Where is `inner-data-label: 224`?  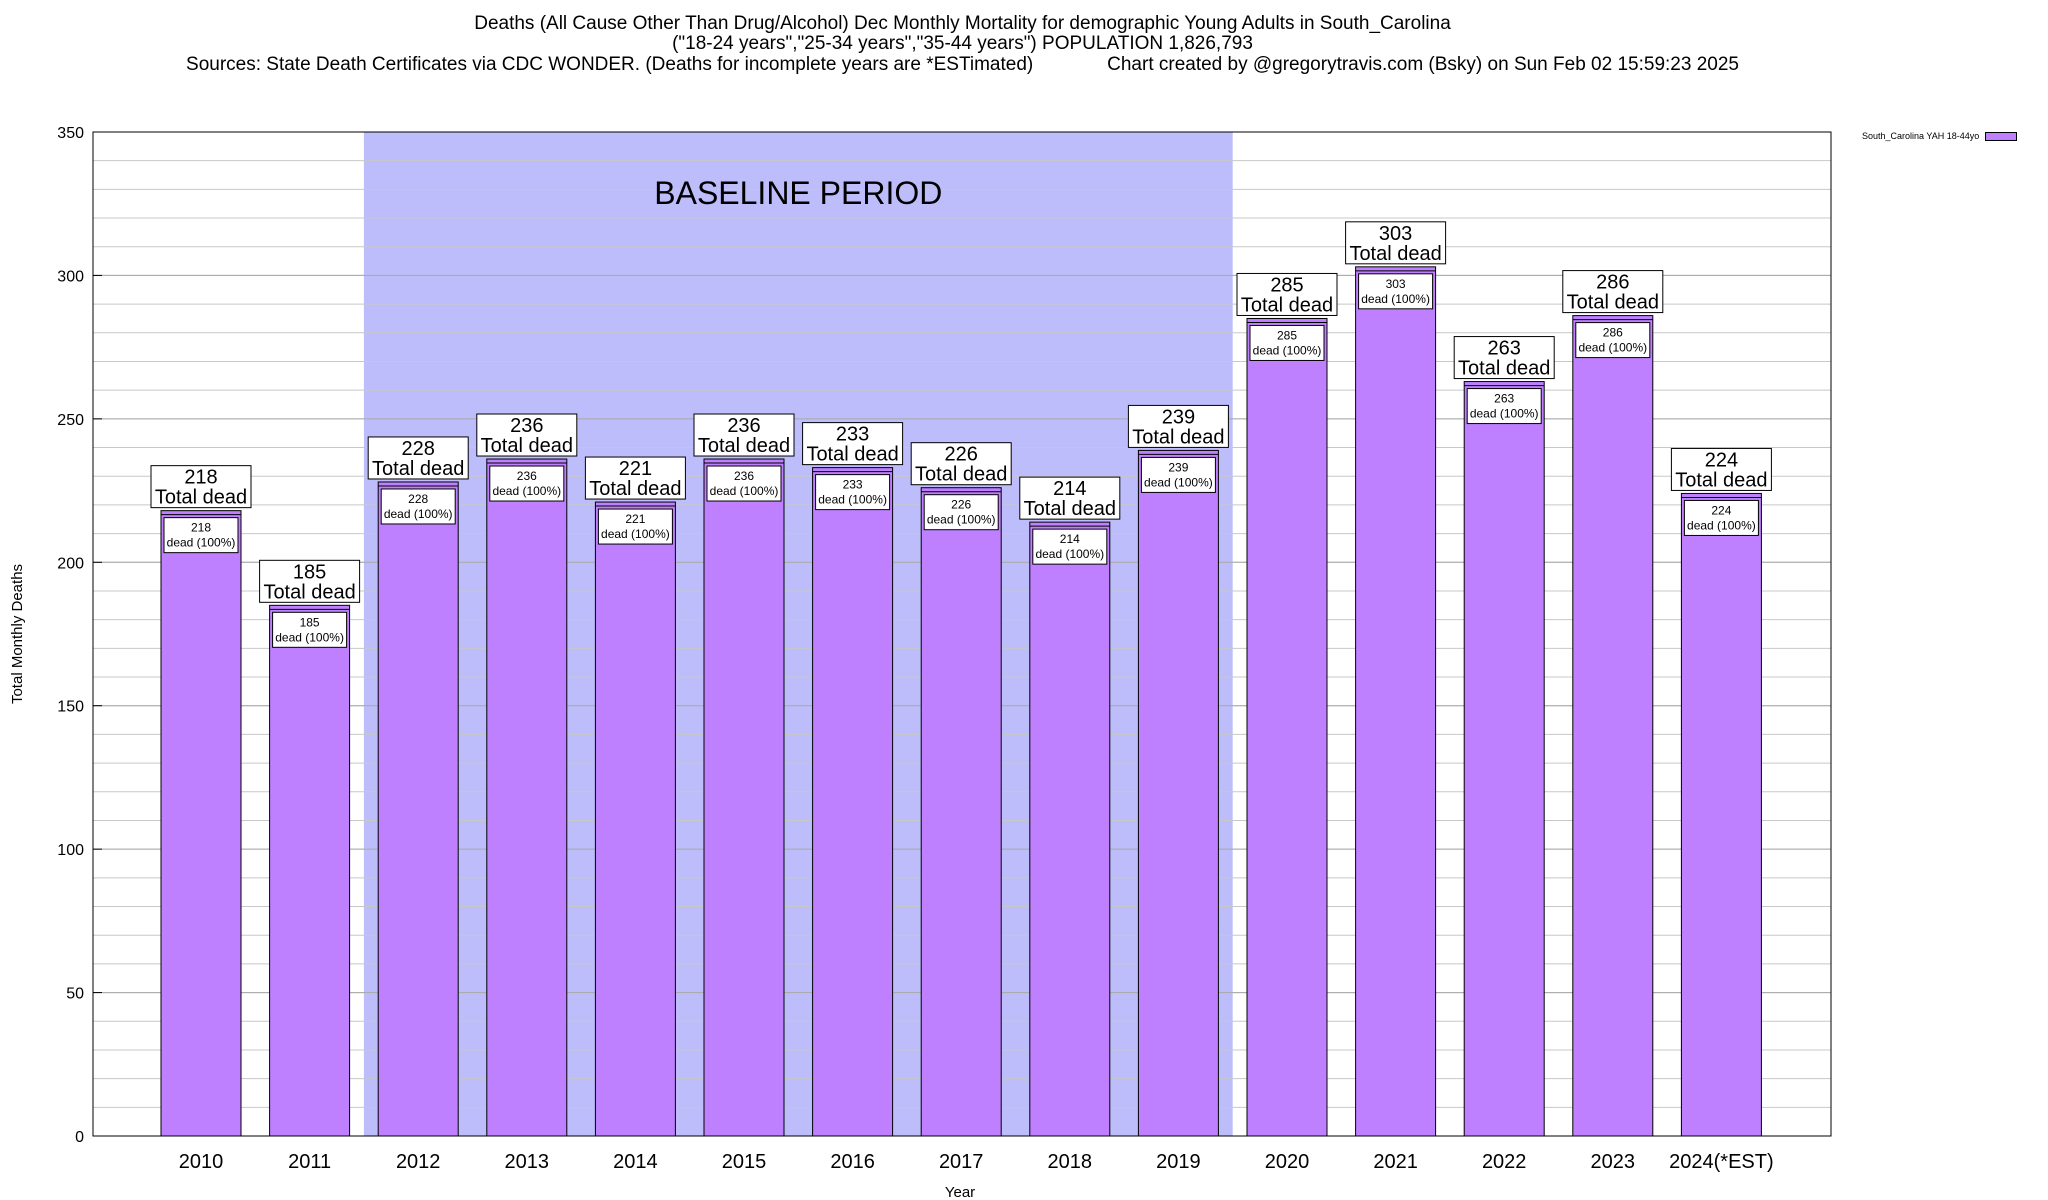 inner-data-label: 224 is located at coordinates (1721, 510).